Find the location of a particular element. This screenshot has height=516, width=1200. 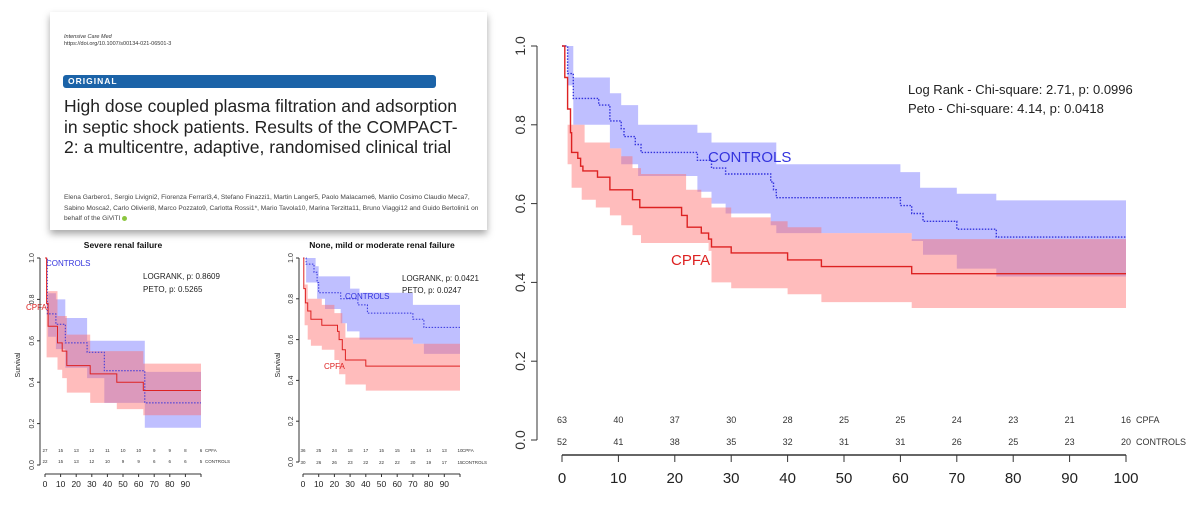

test-statistic-annotation: PETO, p: 0.0247 is located at coordinates (432, 290).